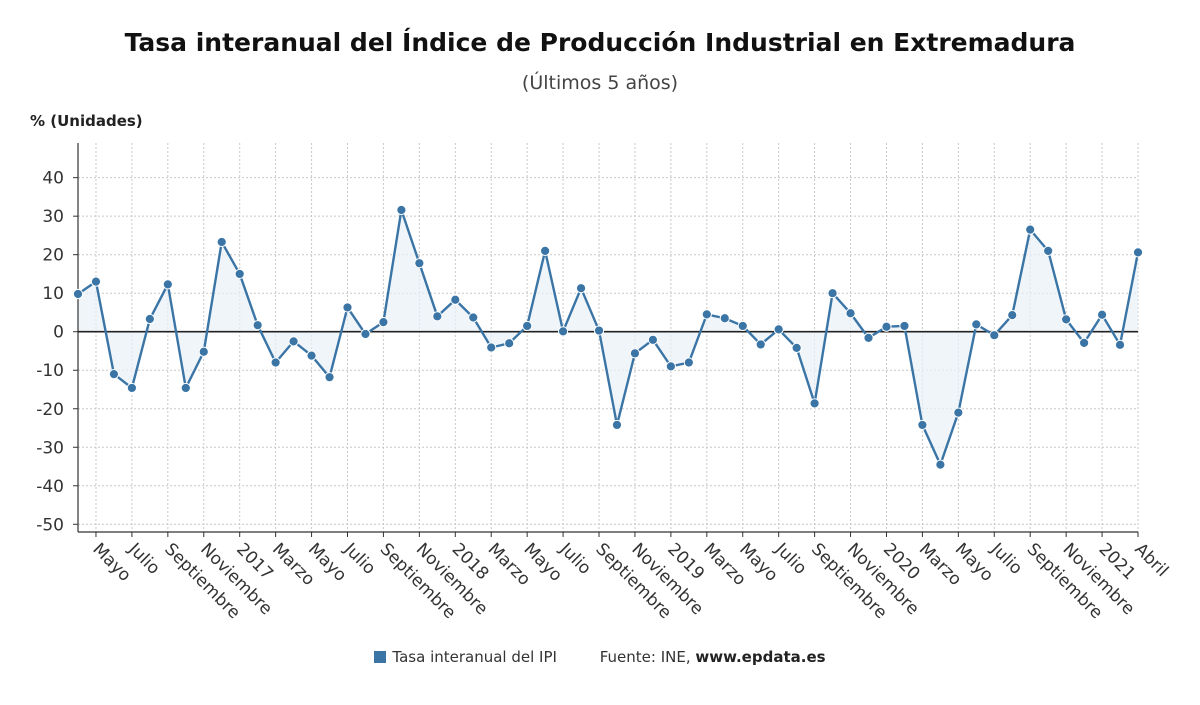 Image resolution: width=1200 pixels, height=705 pixels. What do you see at coordinates (53, 256) in the screenshot?
I see `y-tick-label: 20` at bounding box center [53, 256].